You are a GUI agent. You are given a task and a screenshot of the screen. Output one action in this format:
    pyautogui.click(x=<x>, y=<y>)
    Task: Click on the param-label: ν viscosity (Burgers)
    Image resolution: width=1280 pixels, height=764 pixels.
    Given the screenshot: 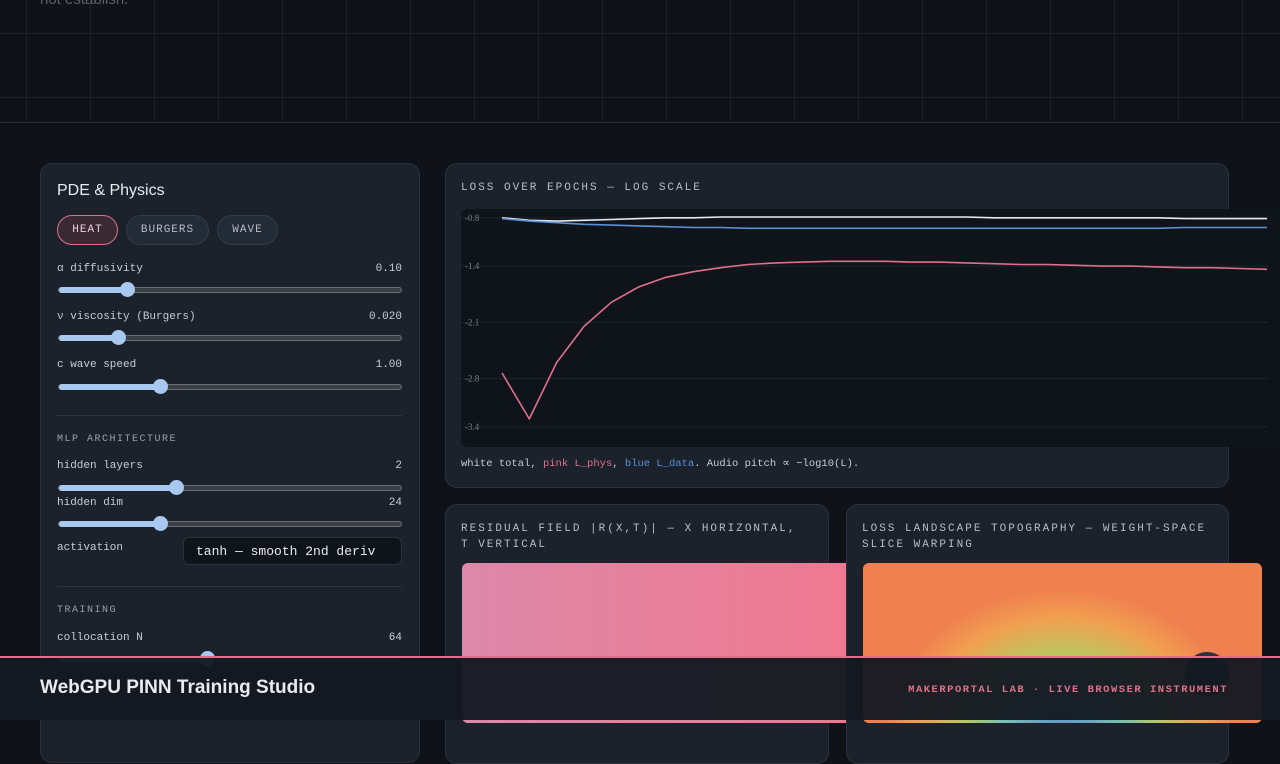 What is the action you would take?
    pyautogui.click(x=126, y=317)
    